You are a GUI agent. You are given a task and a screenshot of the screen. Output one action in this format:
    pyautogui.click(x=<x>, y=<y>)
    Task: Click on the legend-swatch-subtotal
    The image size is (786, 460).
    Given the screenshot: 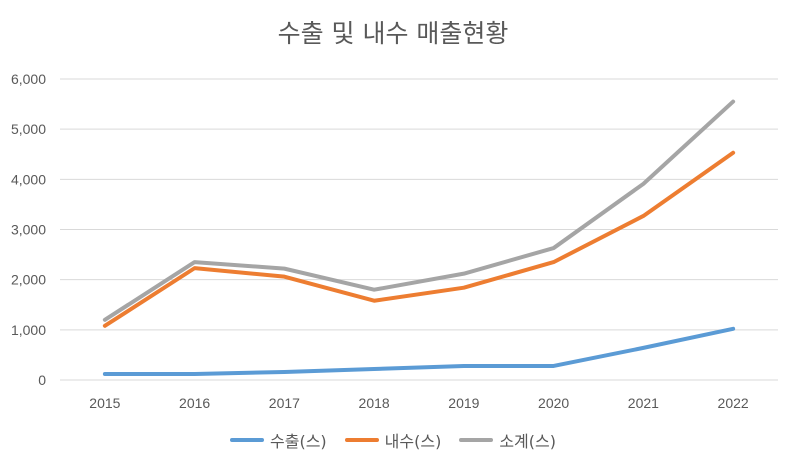 What is the action you would take?
    pyautogui.click(x=476, y=440)
    